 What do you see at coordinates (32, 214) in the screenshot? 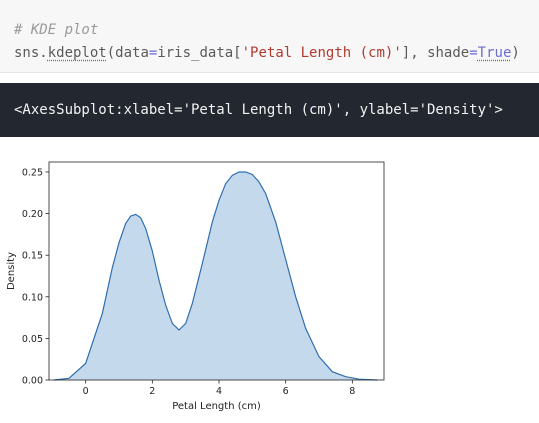
I see `y-tick-label: 0.20` at bounding box center [32, 214].